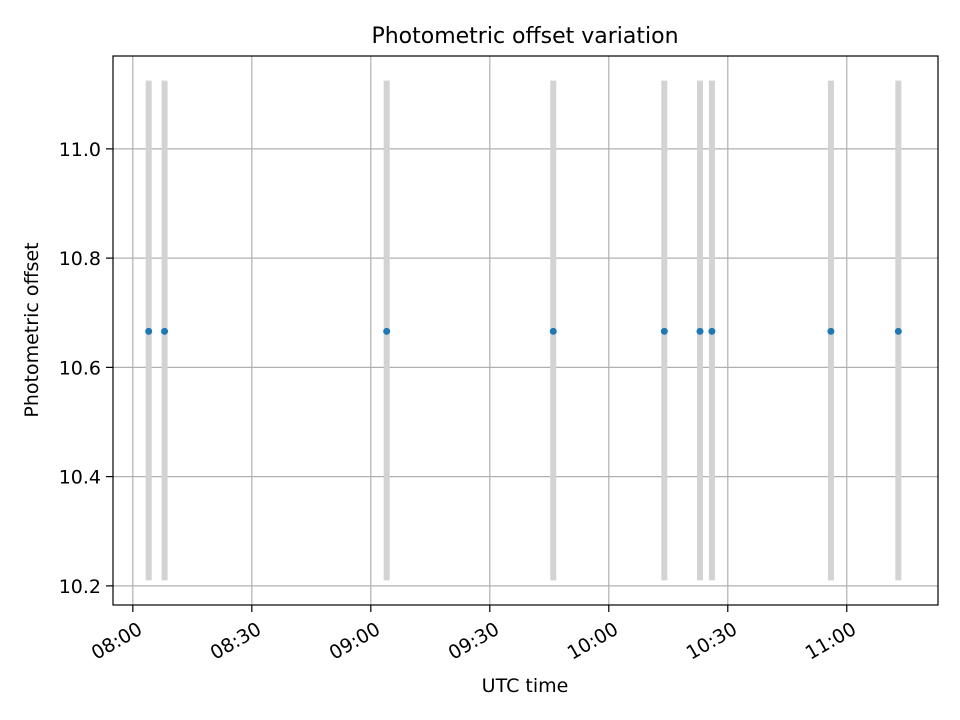 The height and width of the screenshot is (720, 960). Describe the element at coordinates (524, 36) in the screenshot. I see `chart-title: Photometric offset variation` at that location.